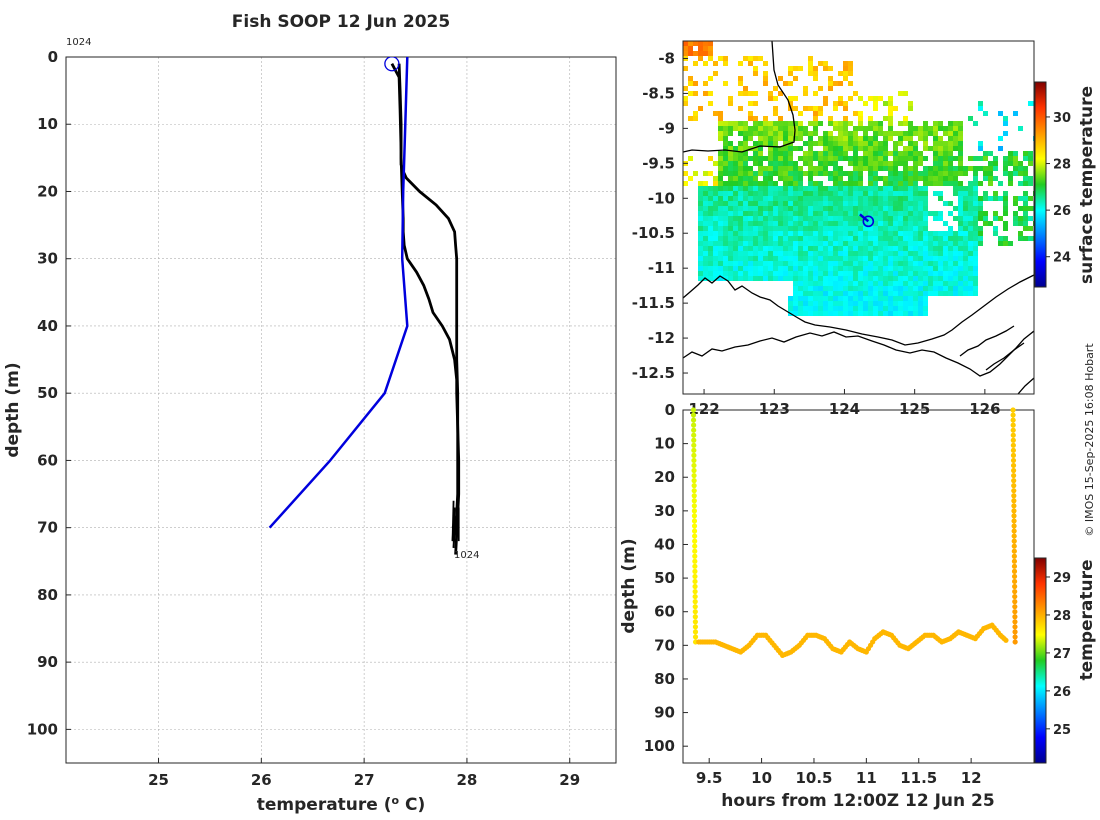 The image size is (1100, 820). I want to click on surface-colorbar-tick-label: 28, so click(1062, 165).